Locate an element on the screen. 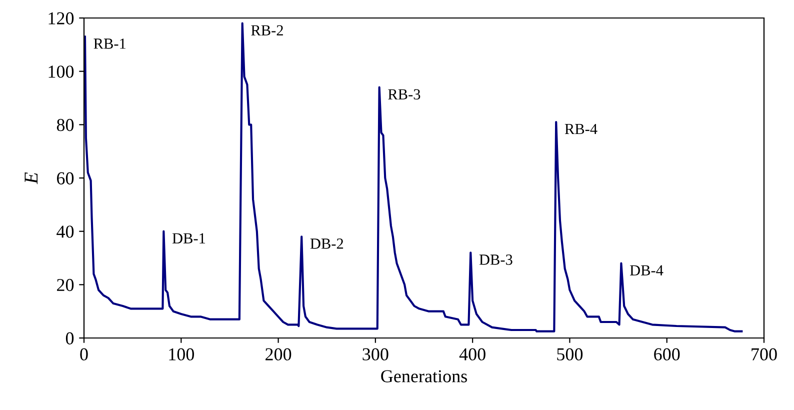 The height and width of the screenshot is (410, 794). annotation: DB-2 is located at coordinates (327, 243).